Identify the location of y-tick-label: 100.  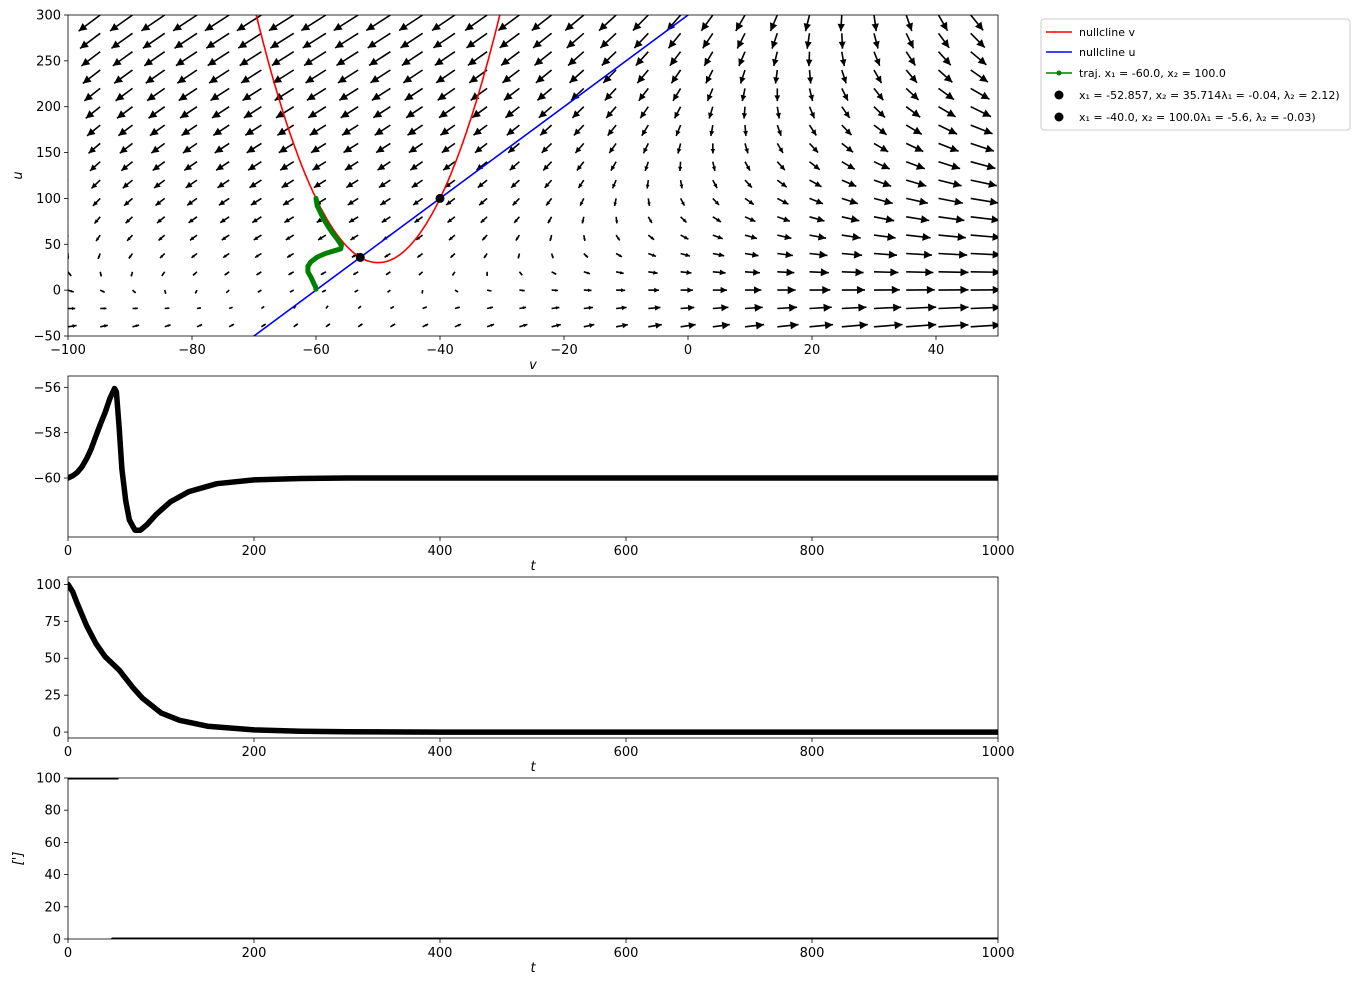
(48, 779).